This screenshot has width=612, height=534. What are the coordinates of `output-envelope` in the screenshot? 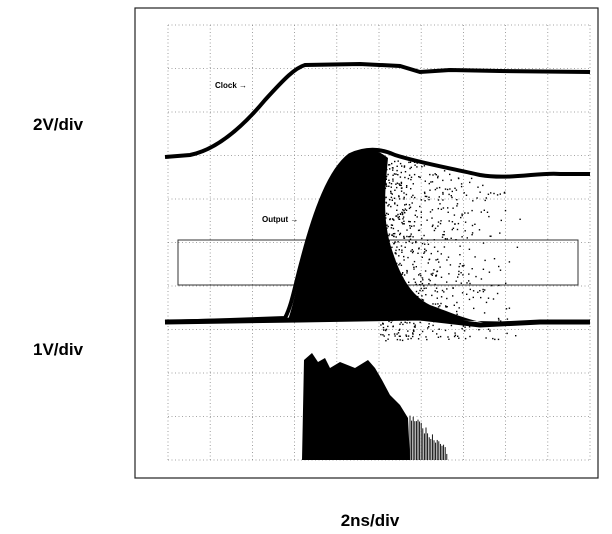 It's located at (409, 237).